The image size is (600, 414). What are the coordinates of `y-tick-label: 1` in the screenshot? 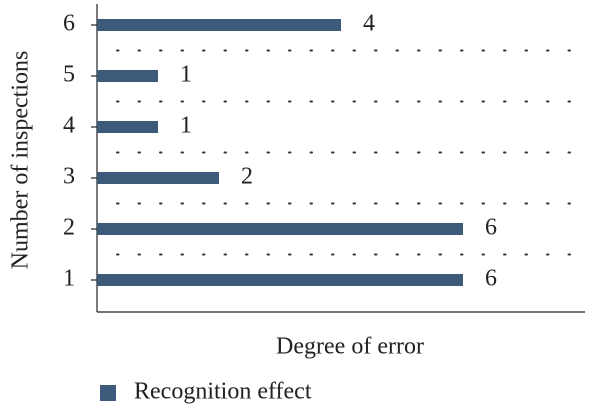 It's located at (69, 279).